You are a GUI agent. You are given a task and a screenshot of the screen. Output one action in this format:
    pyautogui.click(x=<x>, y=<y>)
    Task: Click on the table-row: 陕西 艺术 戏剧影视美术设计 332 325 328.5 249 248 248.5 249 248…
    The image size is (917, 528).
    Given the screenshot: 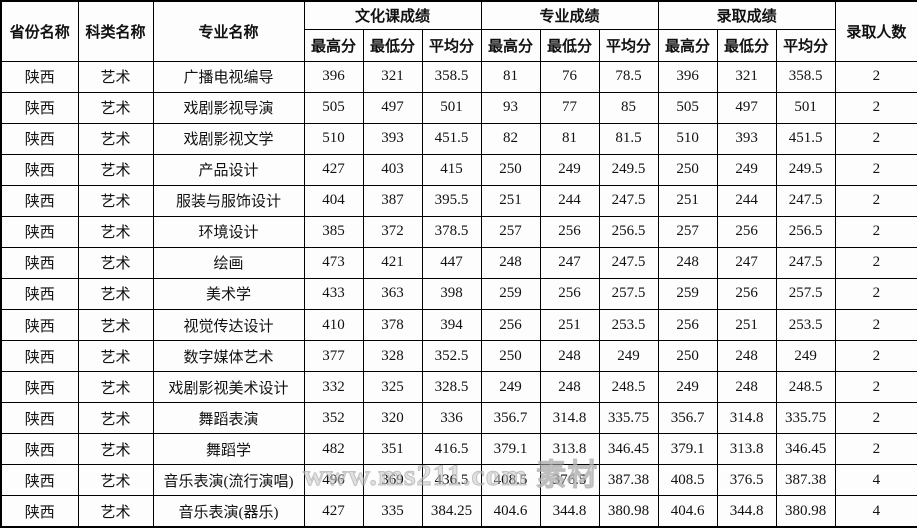 What is the action you would take?
    pyautogui.click(x=458, y=387)
    